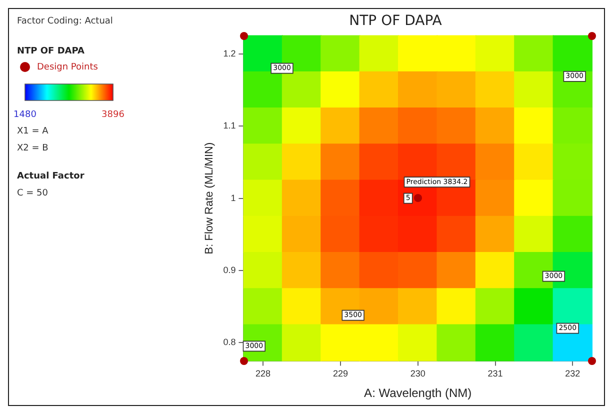 Image resolution: width=613 pixels, height=414 pixels. Describe the element at coordinates (25, 115) in the screenshot. I see `color-bar-label: 1480` at that location.